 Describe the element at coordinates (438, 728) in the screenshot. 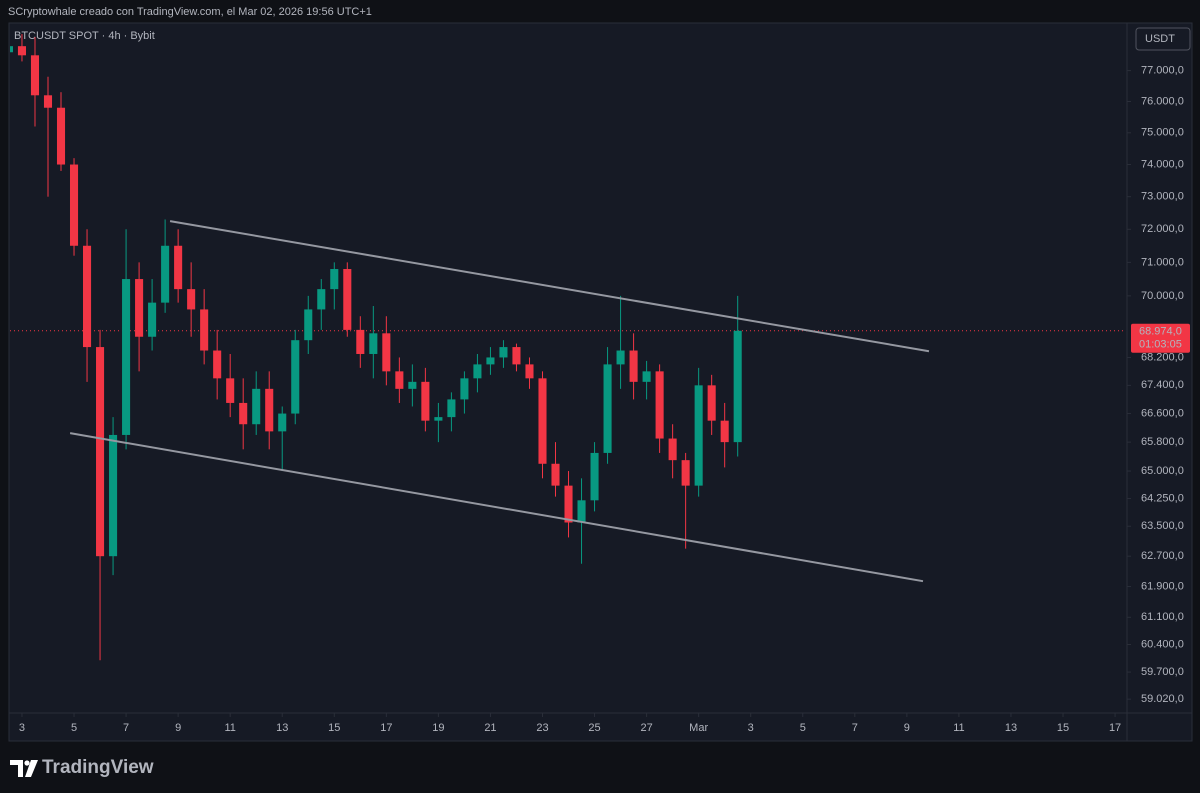

I see `x-tick-label: 19` at that location.